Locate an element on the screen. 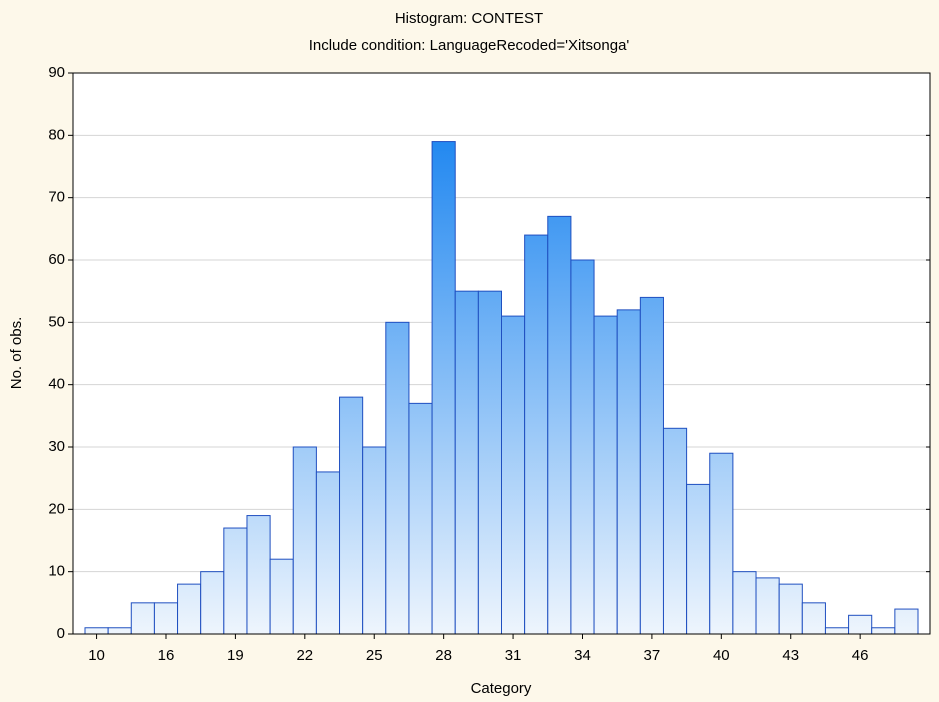 This screenshot has width=939, height=702. y-tick-label: 40 is located at coordinates (56, 384).